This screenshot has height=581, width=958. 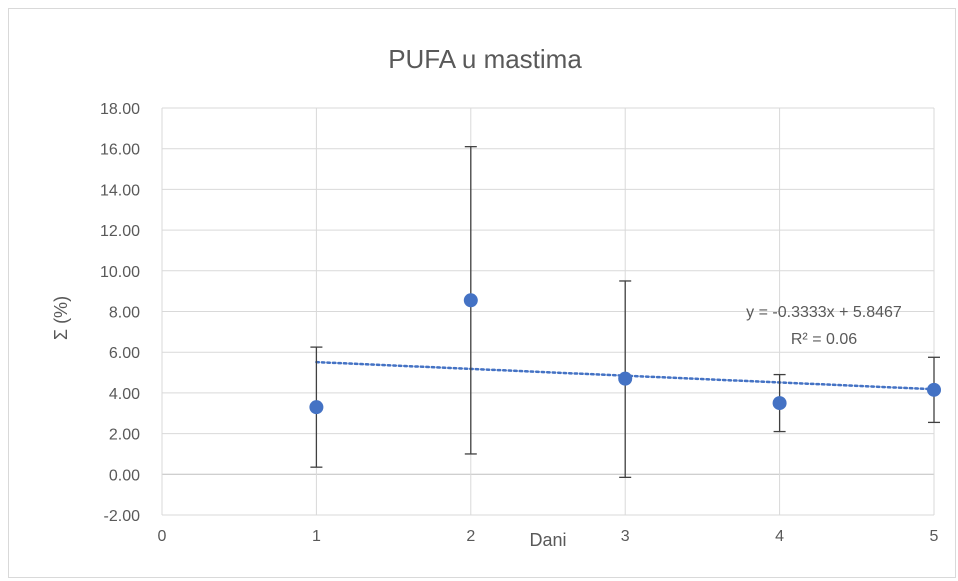 I want to click on x-tick-label: 3, so click(x=625, y=536).